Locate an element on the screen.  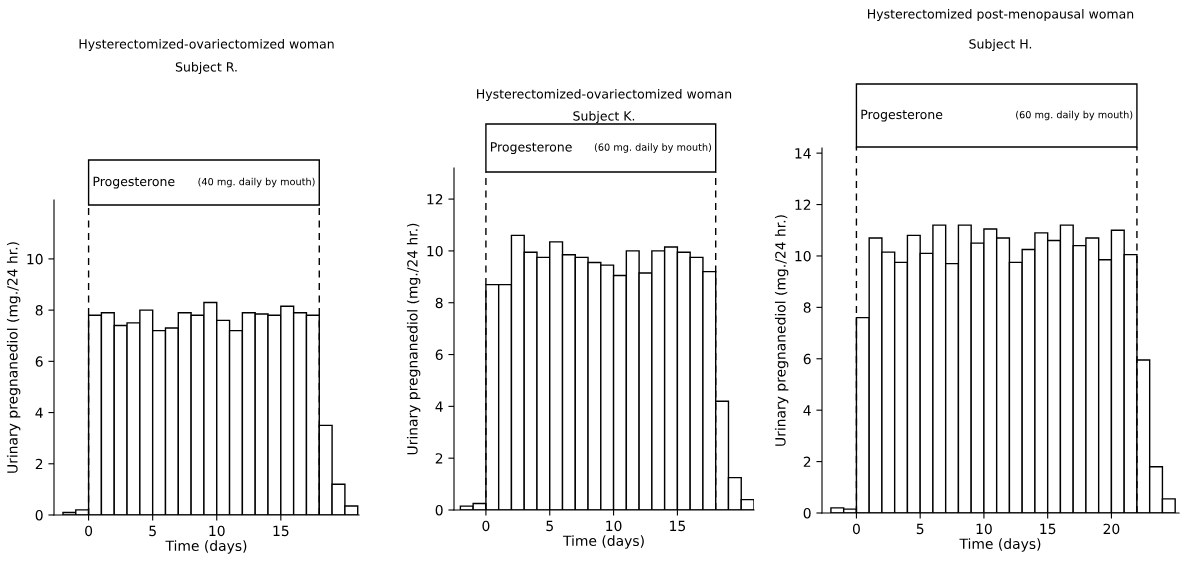
y-tick-label: 14 is located at coordinates (803, 153).